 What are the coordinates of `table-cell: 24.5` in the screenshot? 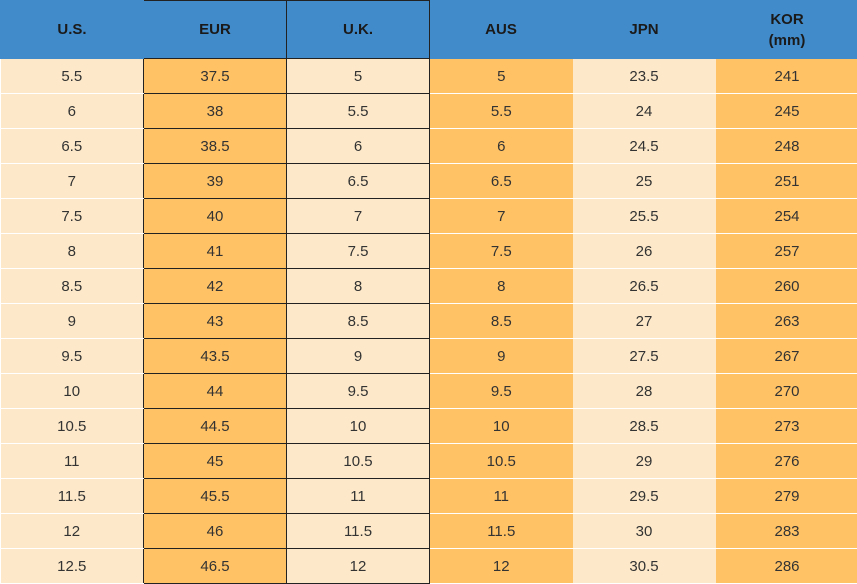 It's located at (644, 146).